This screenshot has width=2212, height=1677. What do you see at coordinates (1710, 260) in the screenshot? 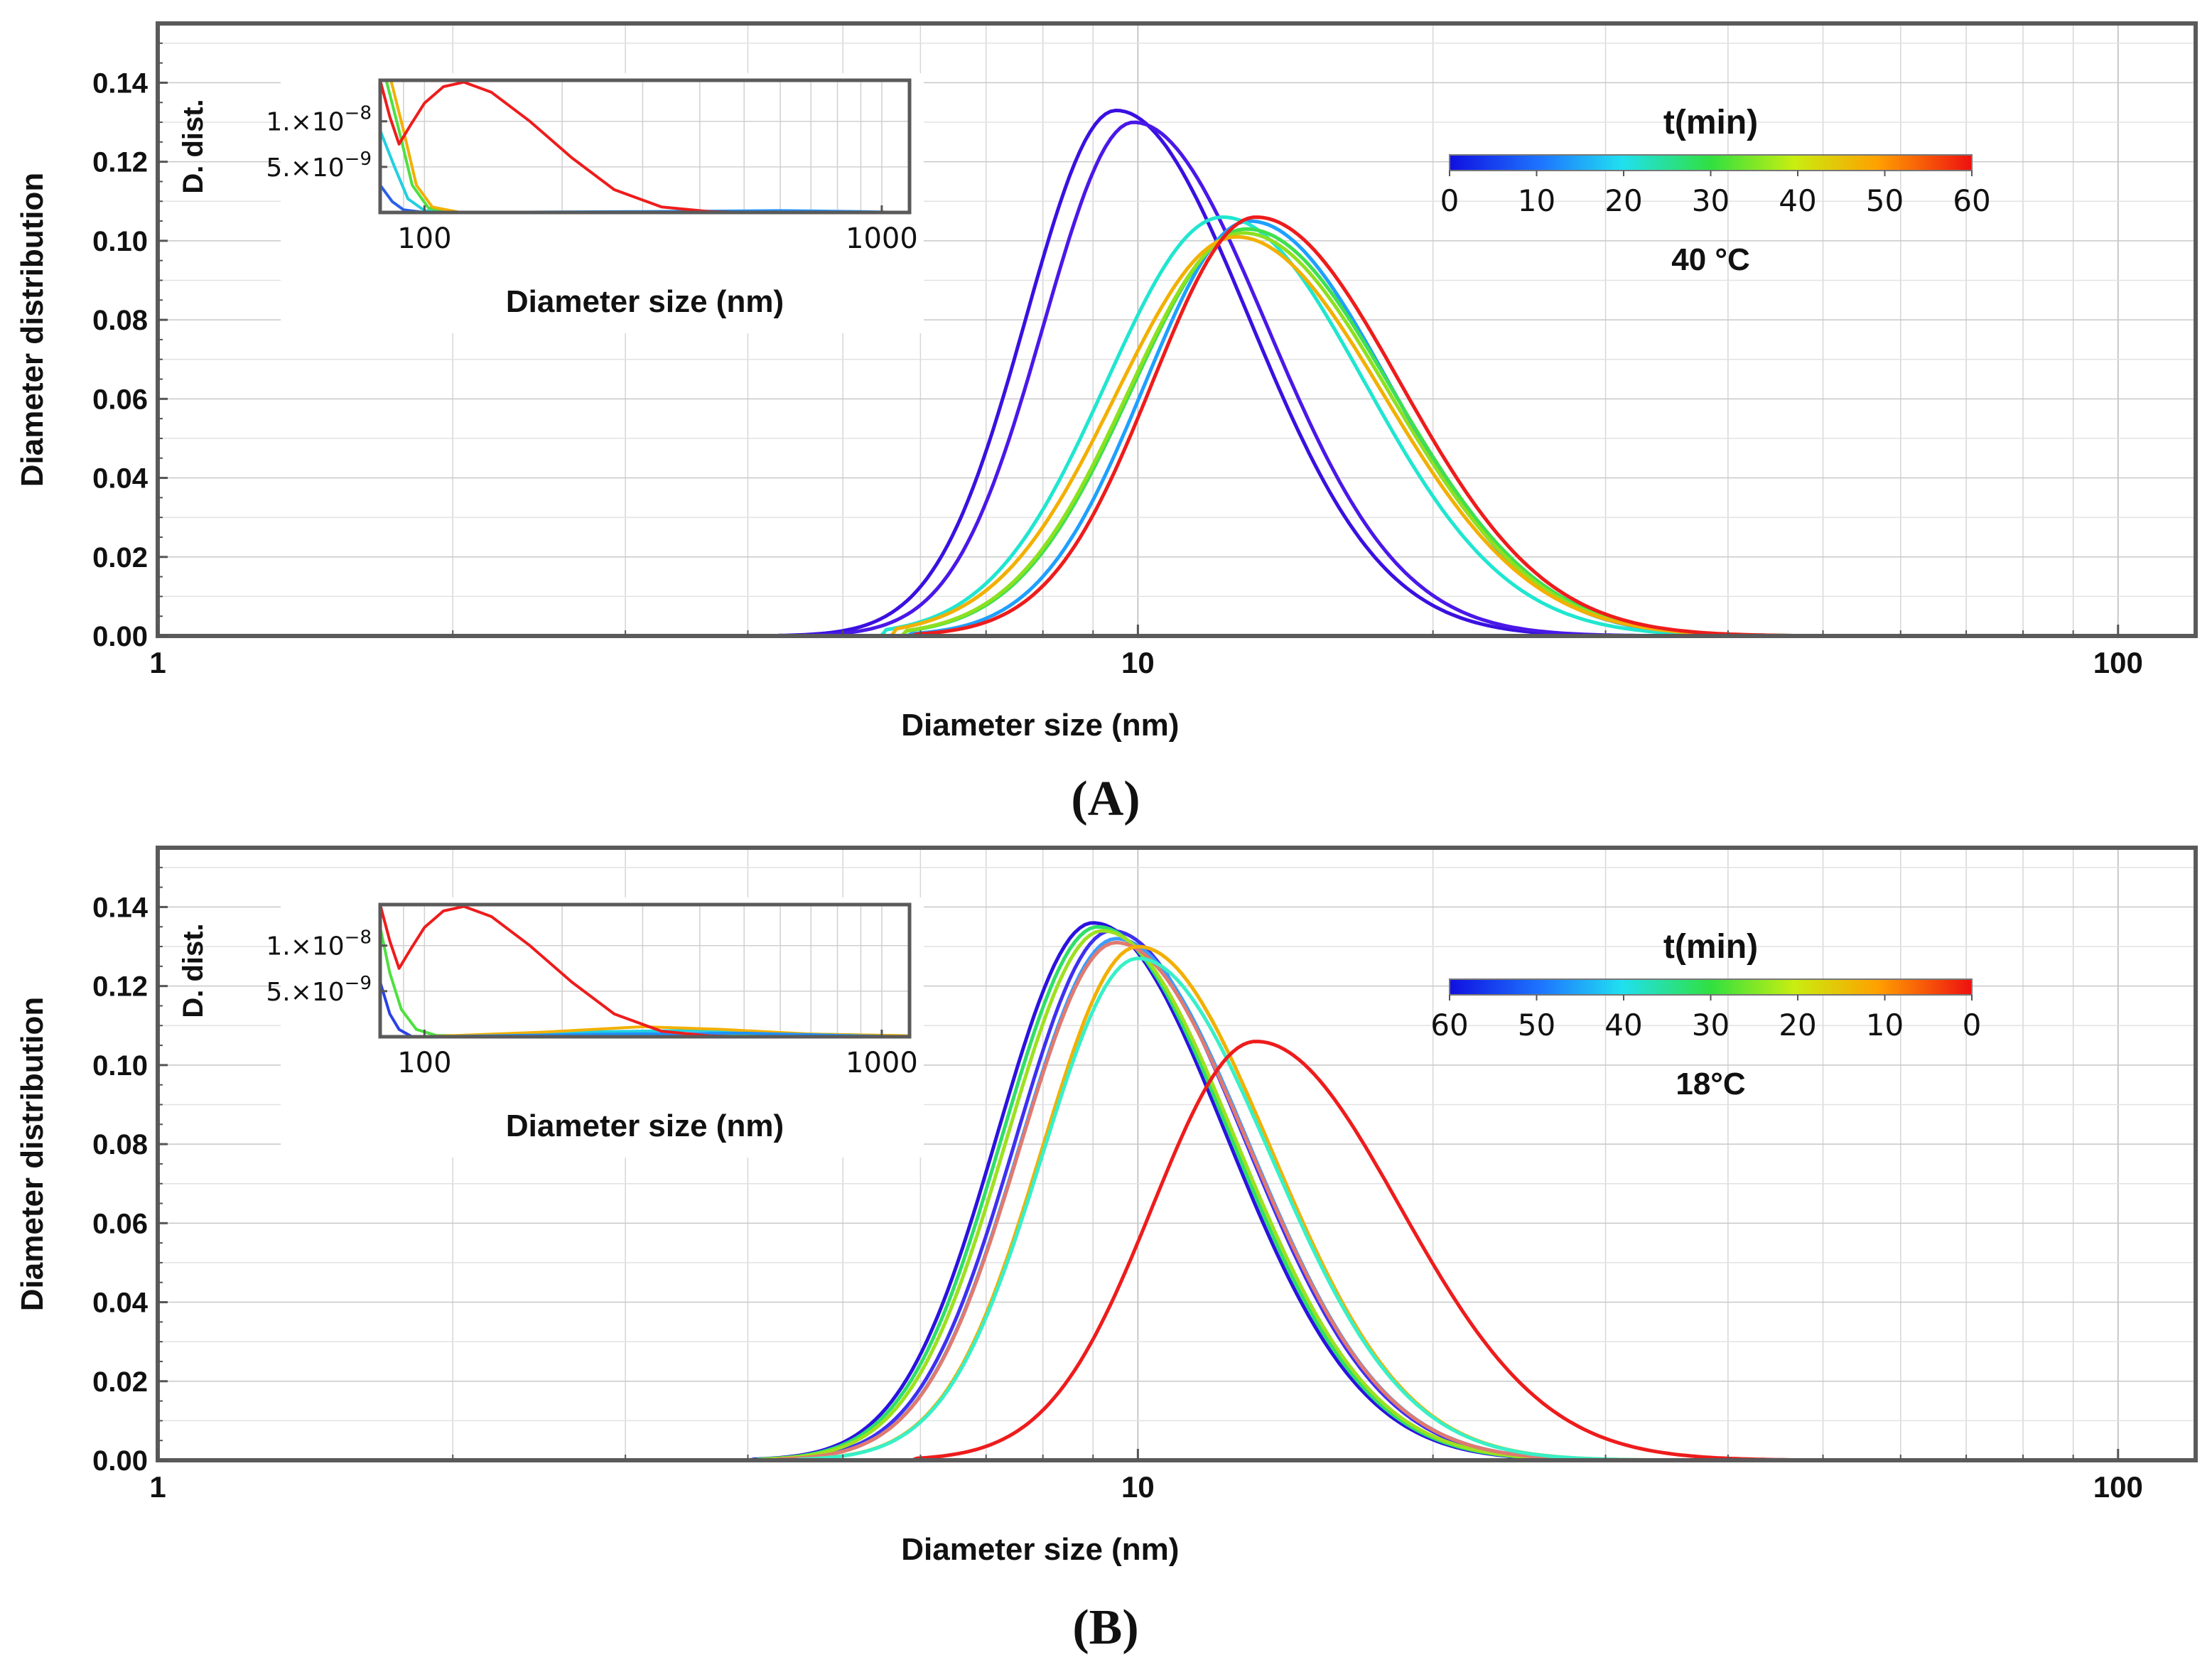
I see `condition-label: 40 °C` at bounding box center [1710, 260].